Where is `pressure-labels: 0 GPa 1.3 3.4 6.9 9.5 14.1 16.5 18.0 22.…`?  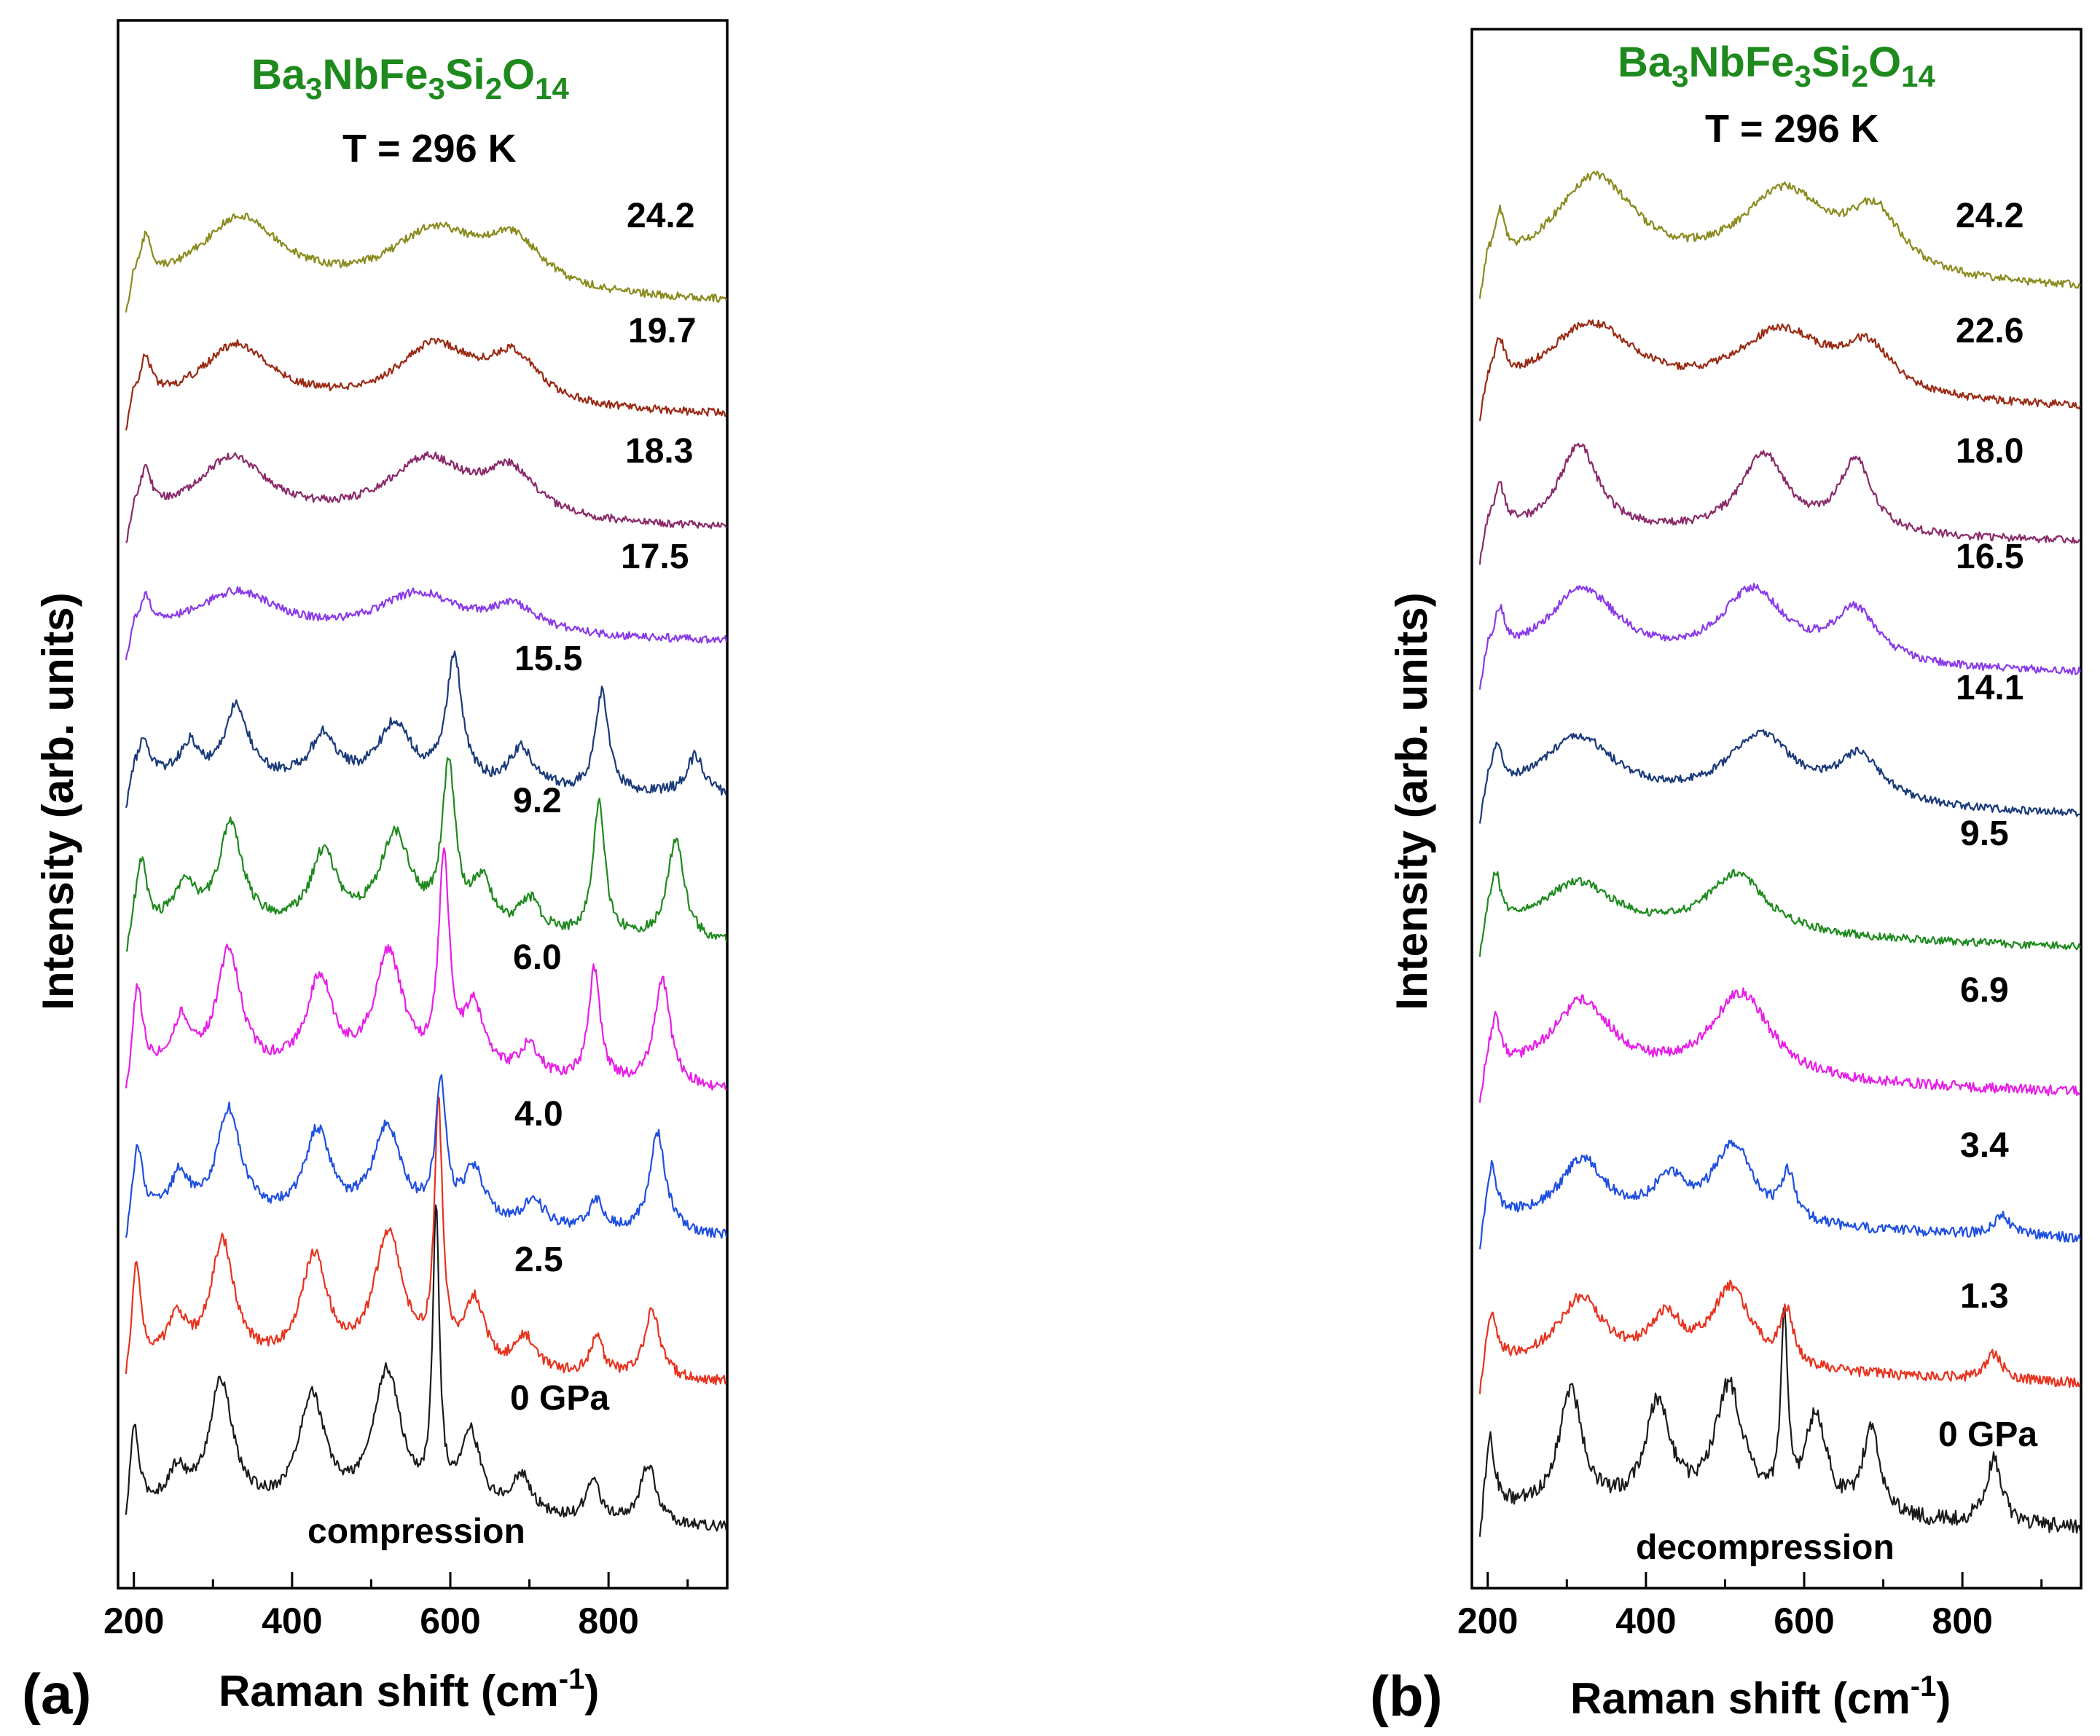
pressure-labels: 0 GPa 1.3 3.4 6.9 9.5 14.1 16.5 18.0 22.… is located at coordinates (1988, 825).